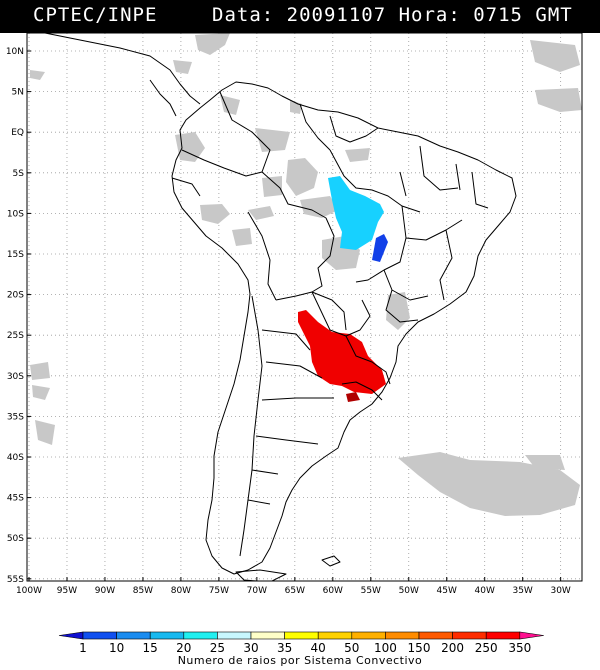 The image size is (600, 670). I want to click on lat-label: 35S, so click(15, 417).